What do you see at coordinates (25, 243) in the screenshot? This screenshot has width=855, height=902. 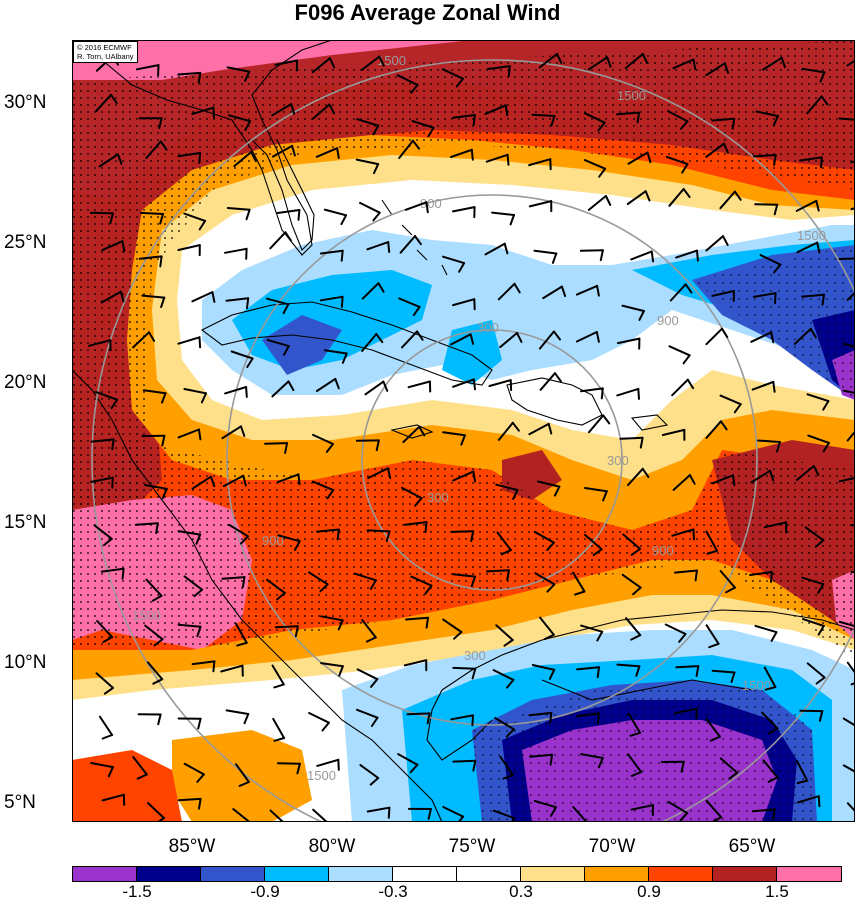 I see `lat-label: 25°N` at bounding box center [25, 243].